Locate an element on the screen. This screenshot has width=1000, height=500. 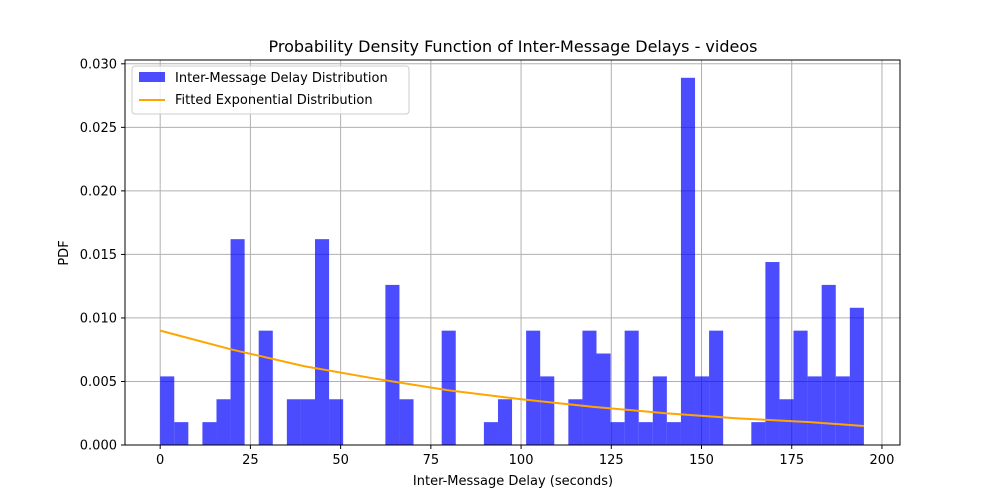
x-axis-ticks: 0 25 50 75 100 125 150 175 200 is located at coordinates (525, 456).